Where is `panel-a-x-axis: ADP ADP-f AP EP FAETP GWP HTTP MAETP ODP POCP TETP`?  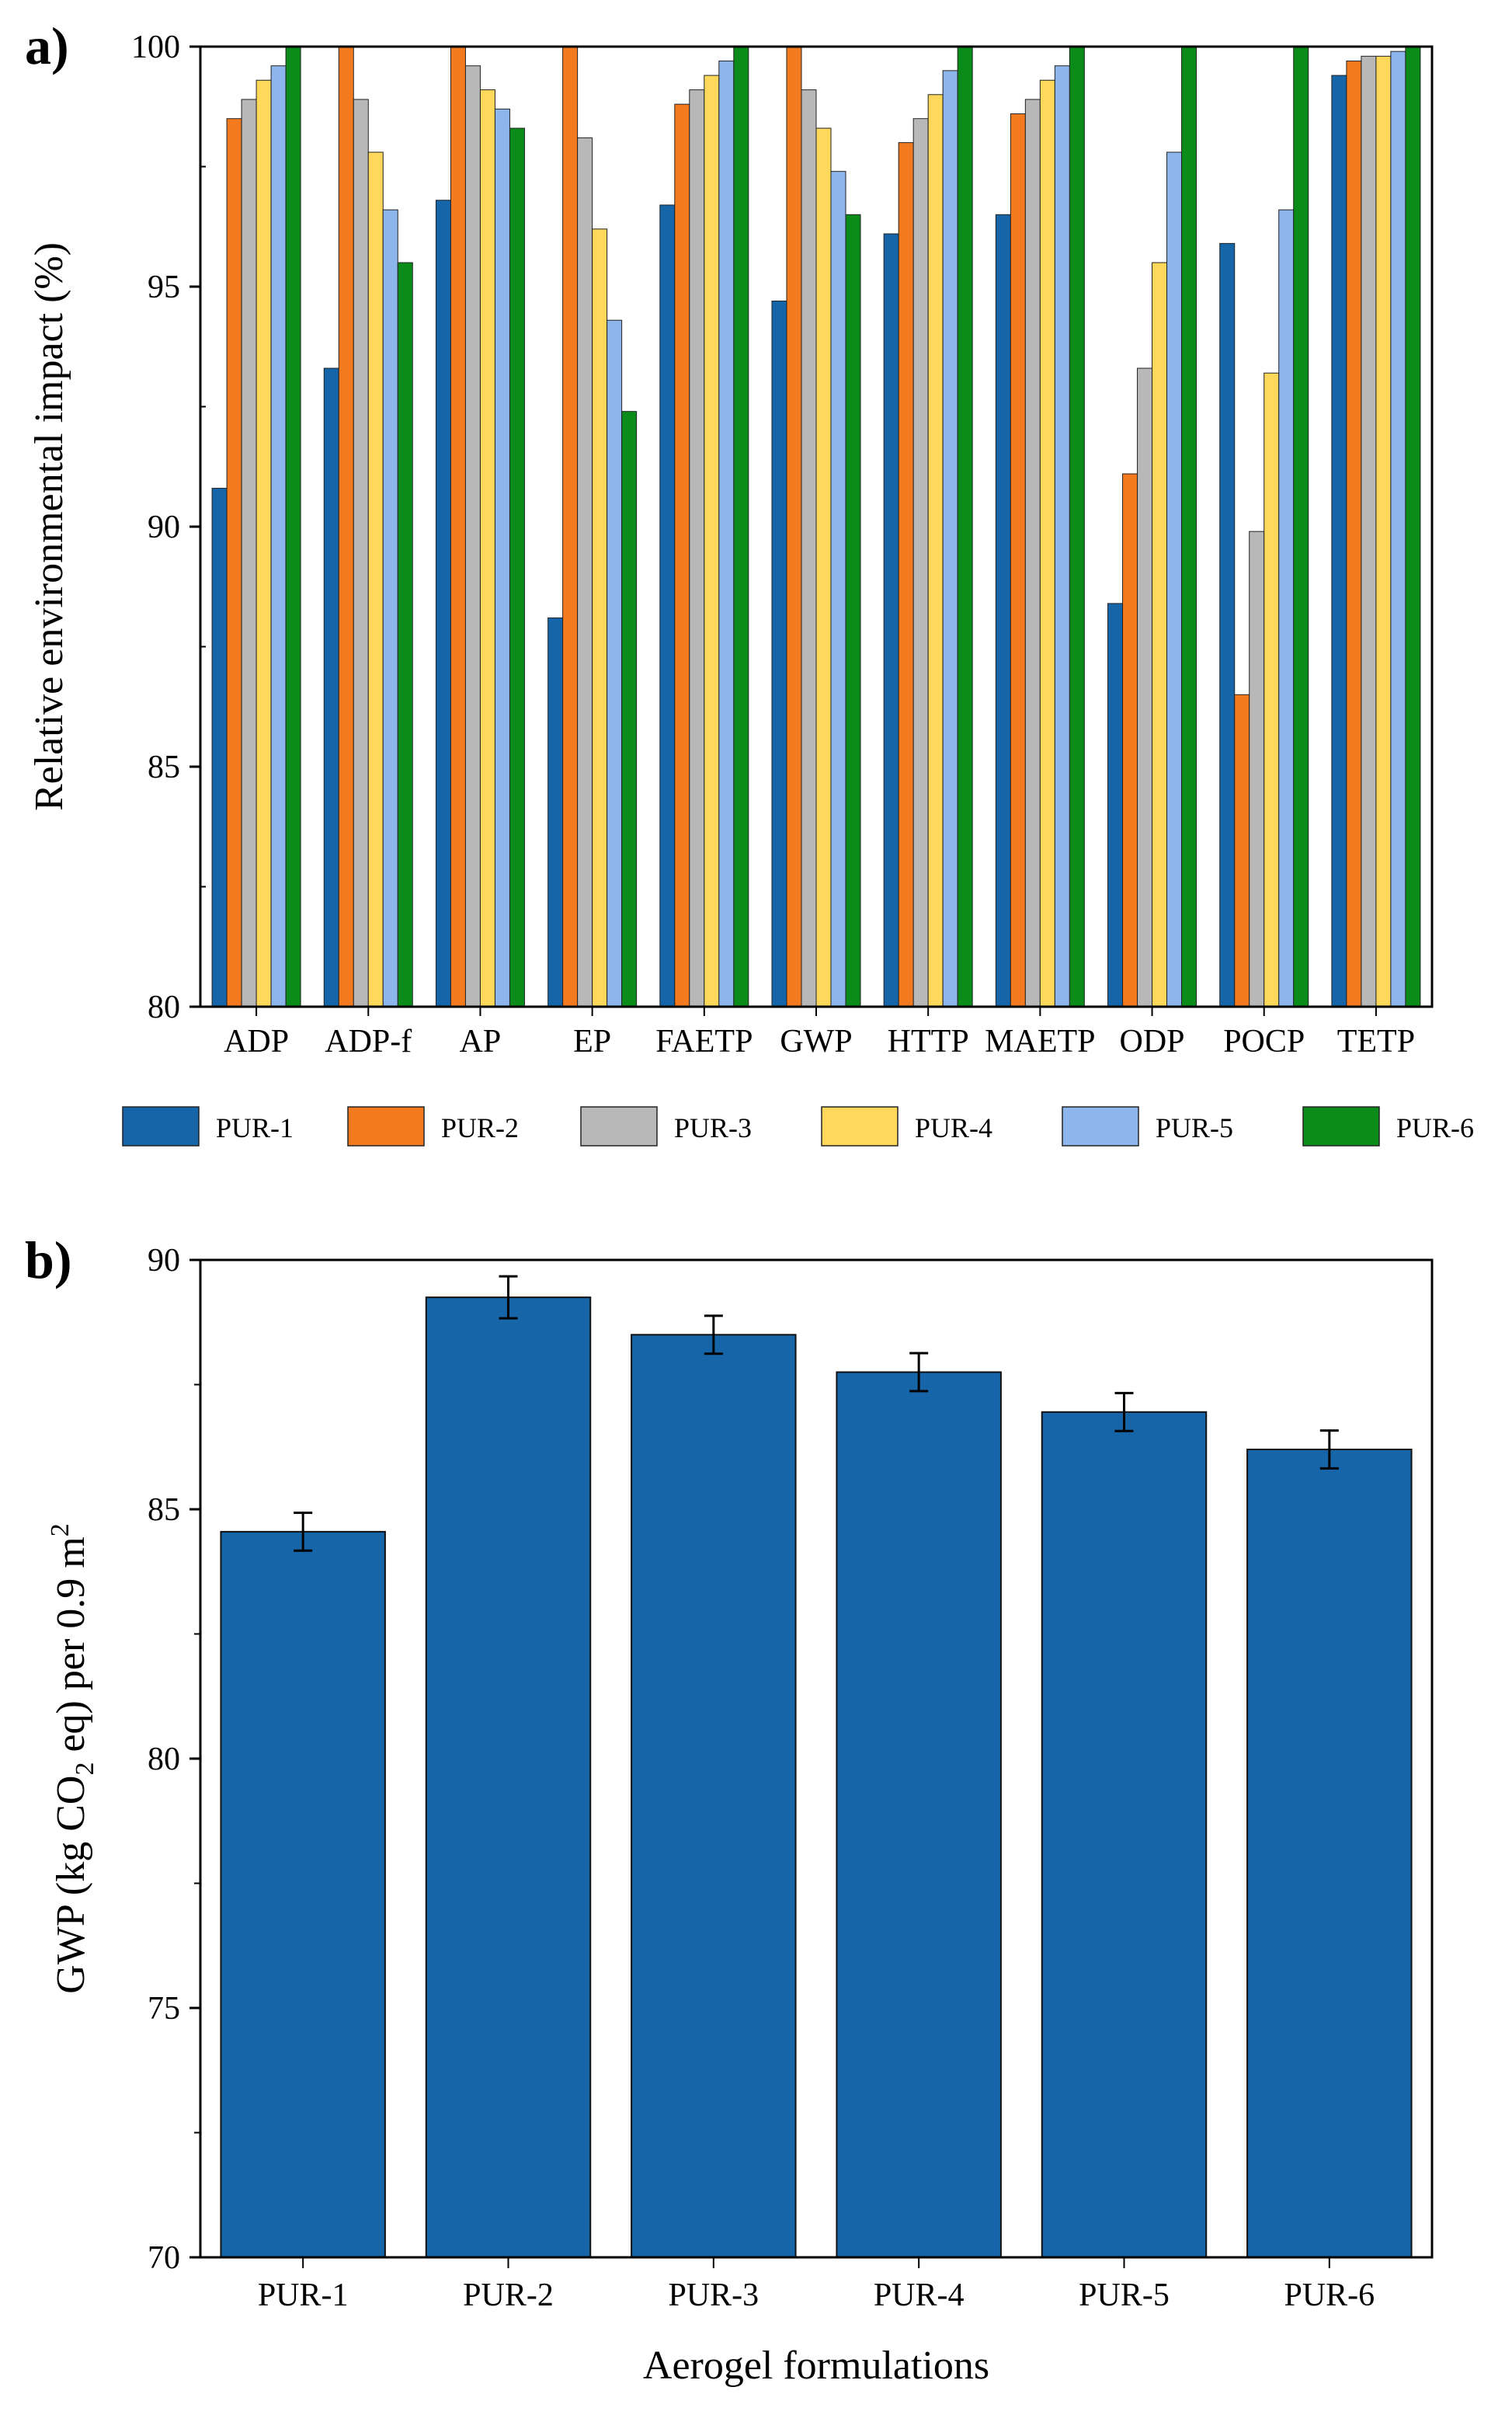
panel-a-x-axis: ADP ADP-f AP EP FAETP GWP HTTP MAETP ODP POCP TETP is located at coordinates (820, 1033).